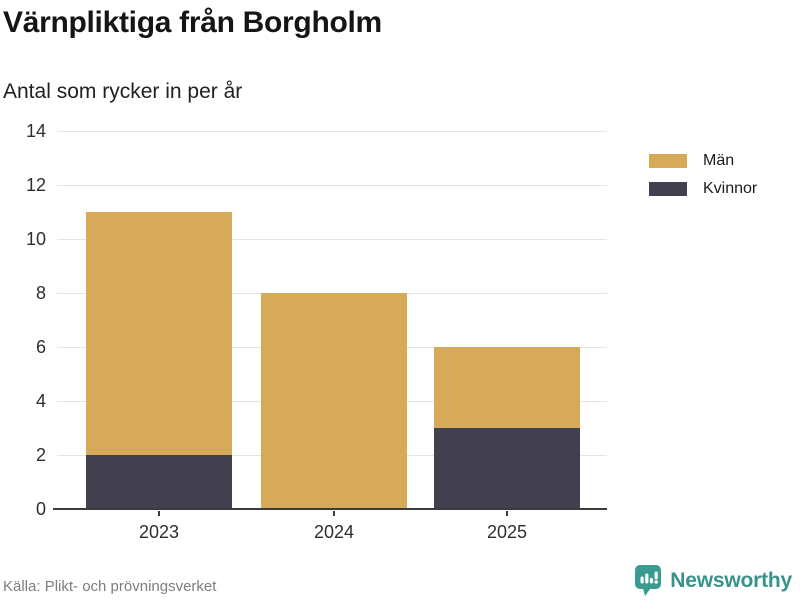 The width and height of the screenshot is (800, 600). Describe the element at coordinates (40, 293) in the screenshot. I see `y-tick-label-8: 8` at that location.